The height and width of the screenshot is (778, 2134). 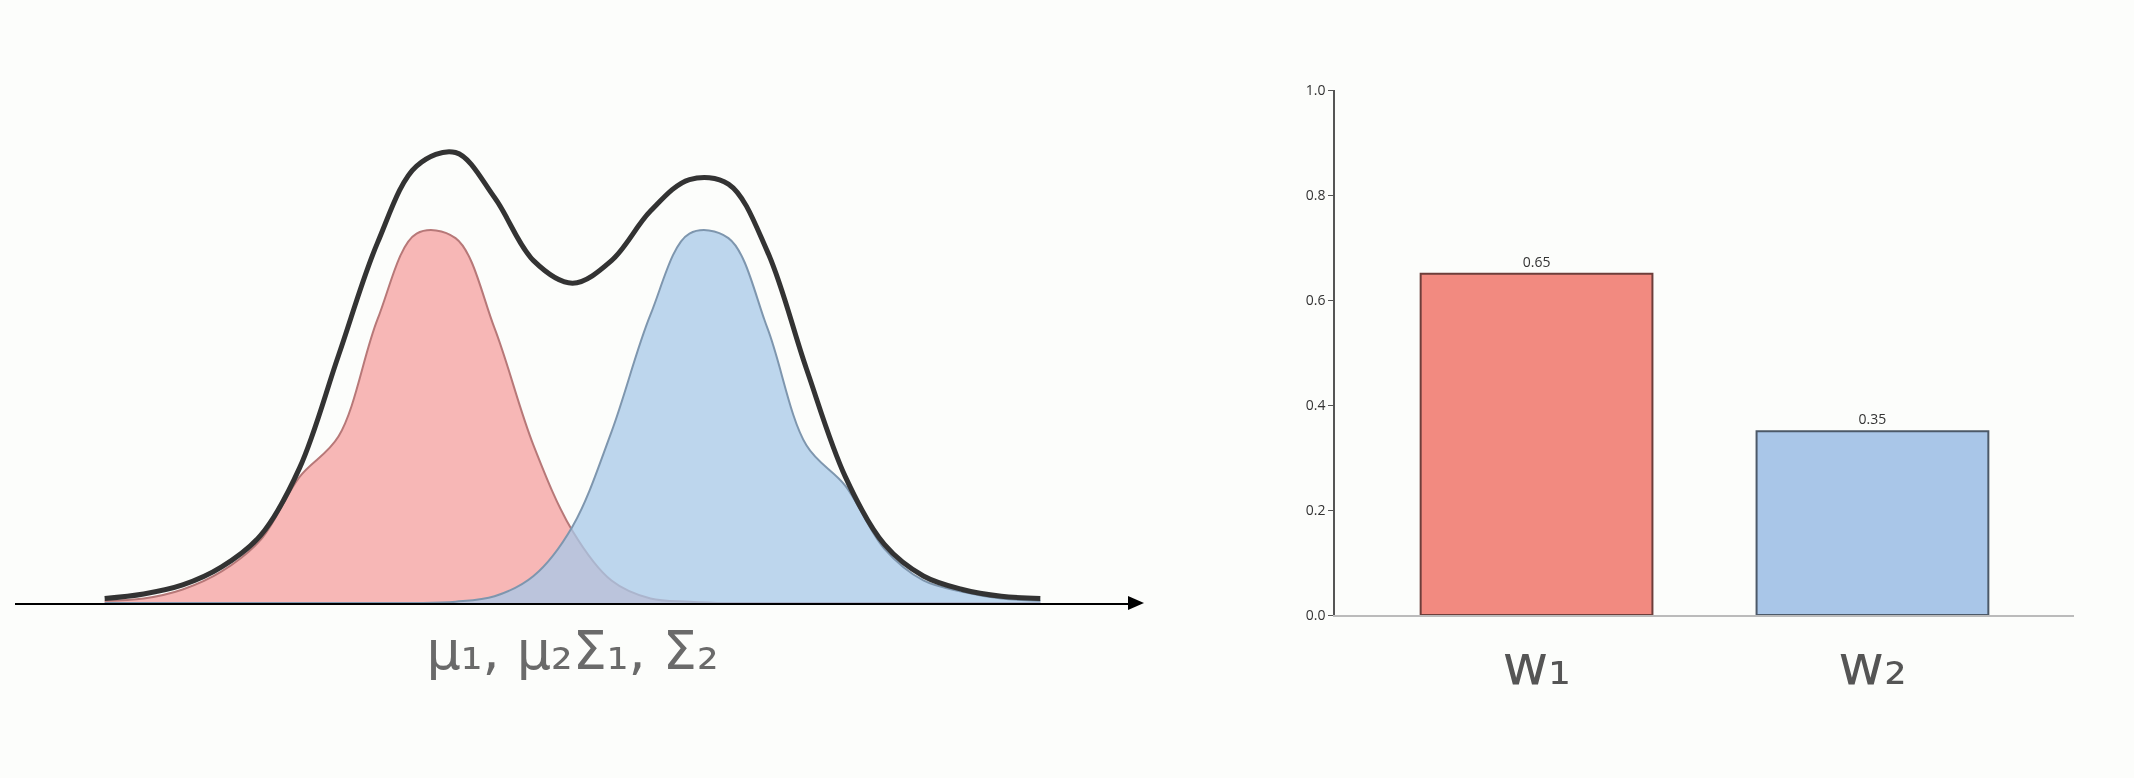 I want to click on y-tick-label: 0.6, so click(x=1315, y=299).